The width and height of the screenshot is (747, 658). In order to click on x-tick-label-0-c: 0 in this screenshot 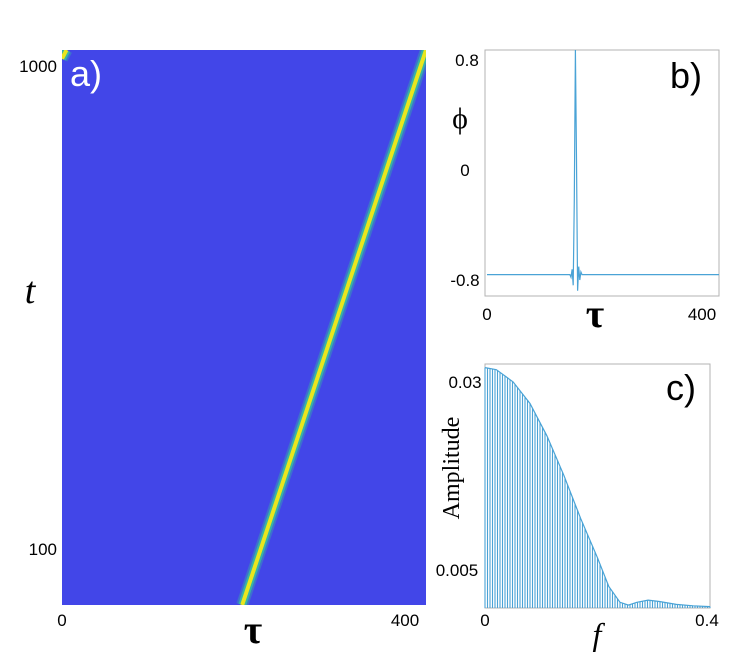, I will do `click(484, 620)`.